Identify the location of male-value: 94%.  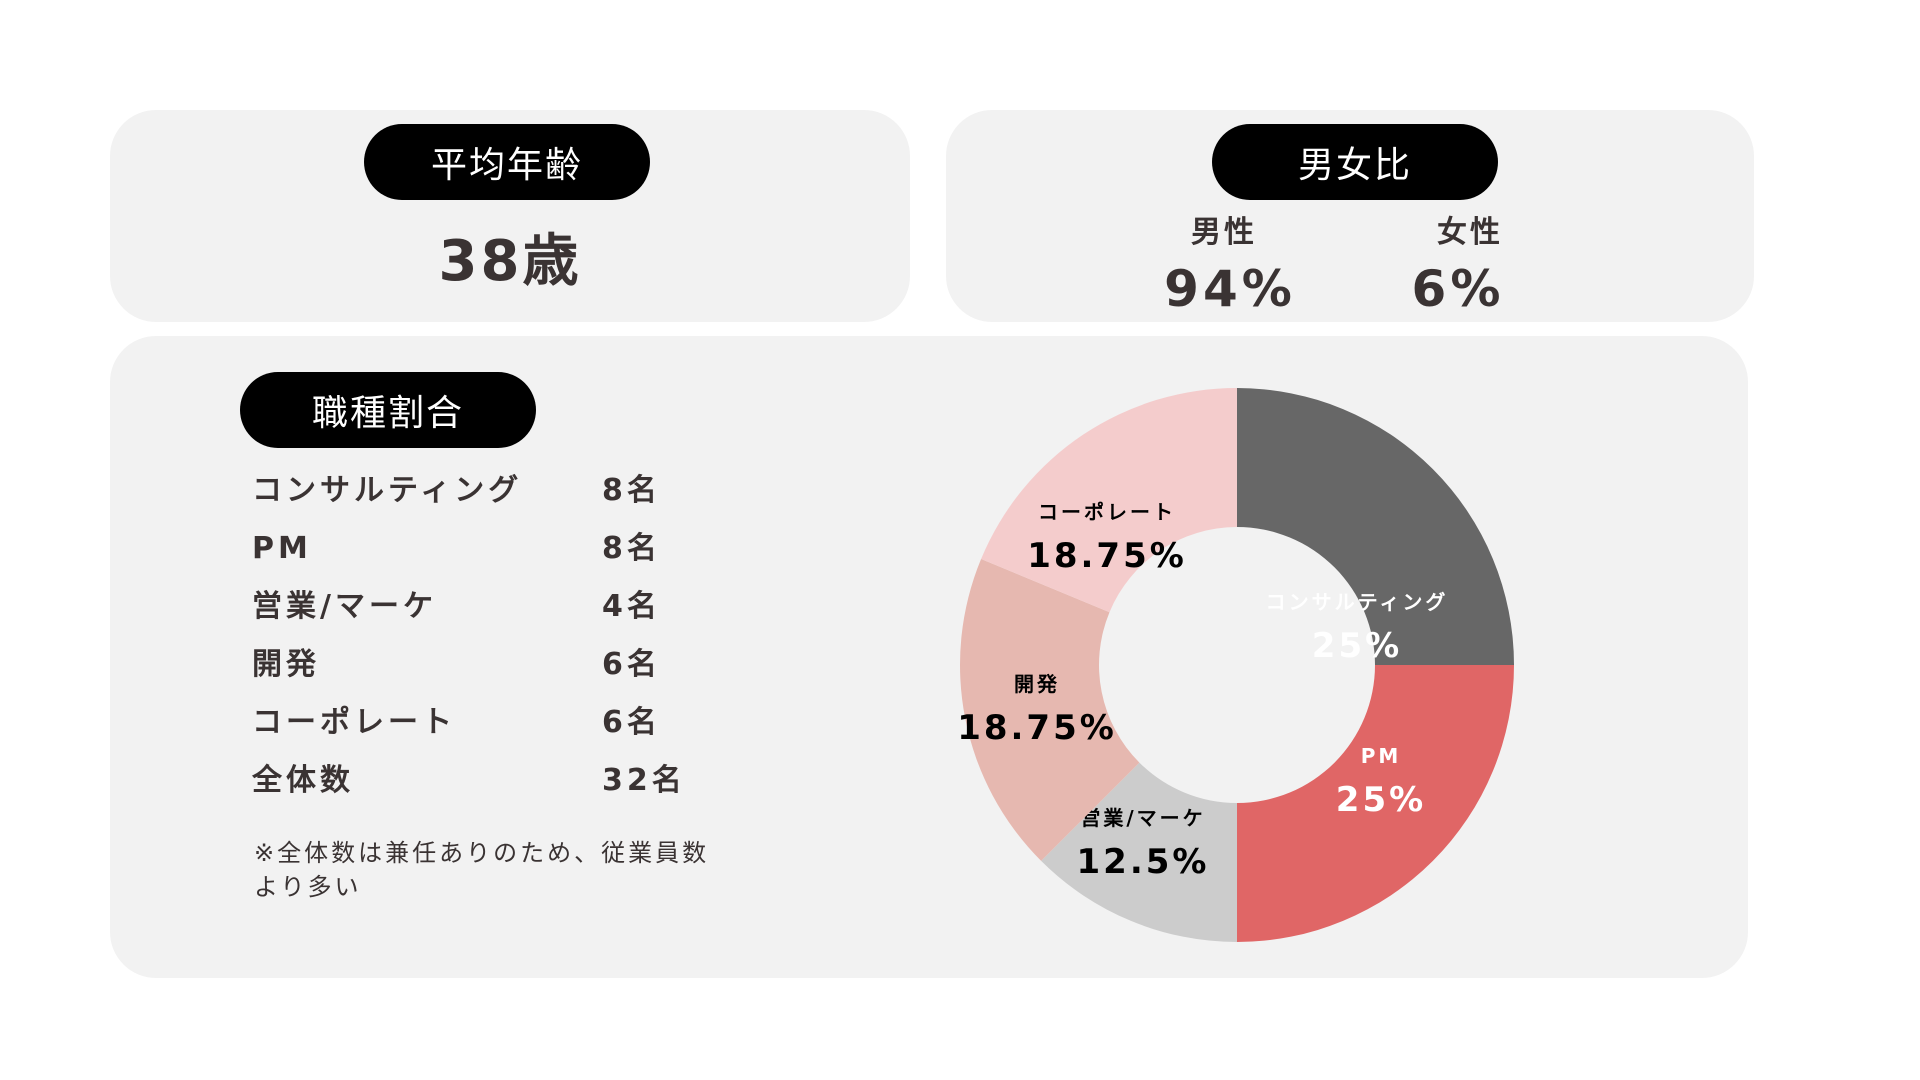
(1230, 289).